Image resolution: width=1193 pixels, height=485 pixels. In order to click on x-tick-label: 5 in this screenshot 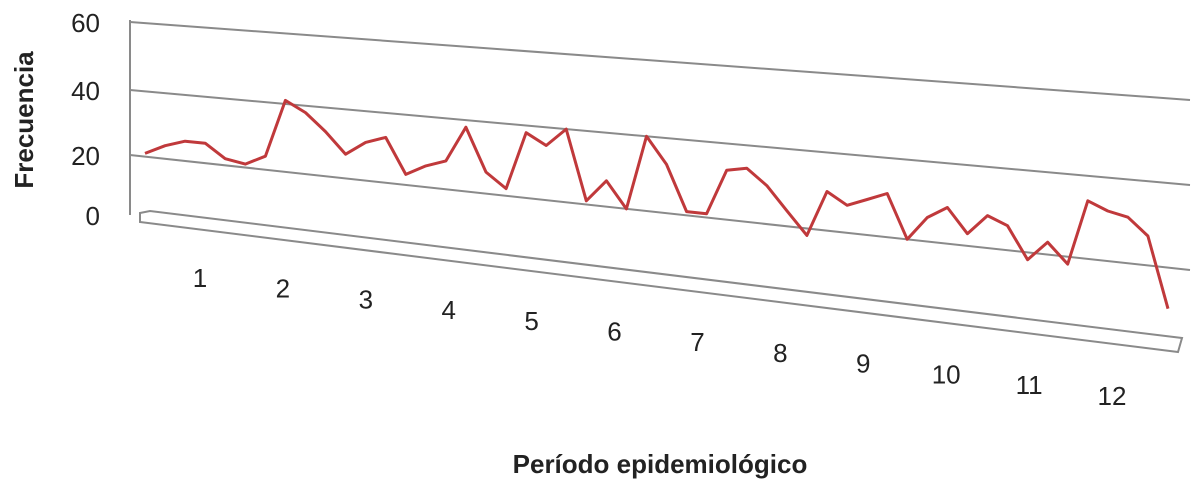, I will do `click(531, 321)`.